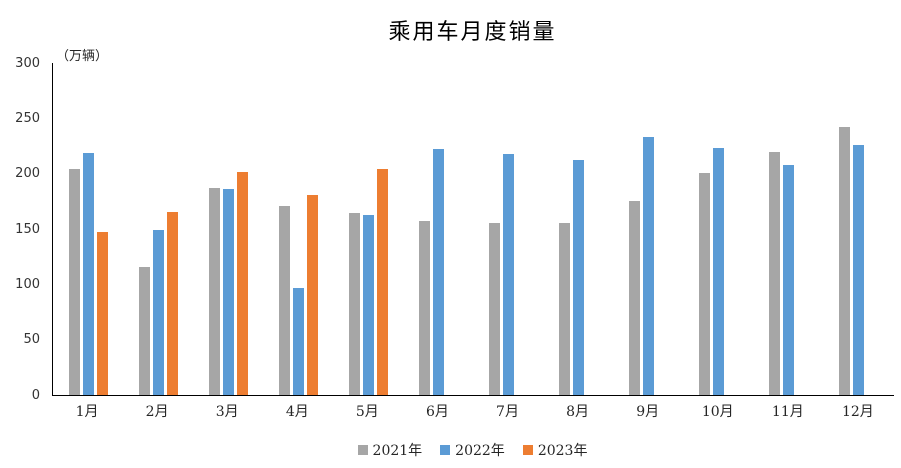  I want to click on bar-group-5月, so click(368, 229).